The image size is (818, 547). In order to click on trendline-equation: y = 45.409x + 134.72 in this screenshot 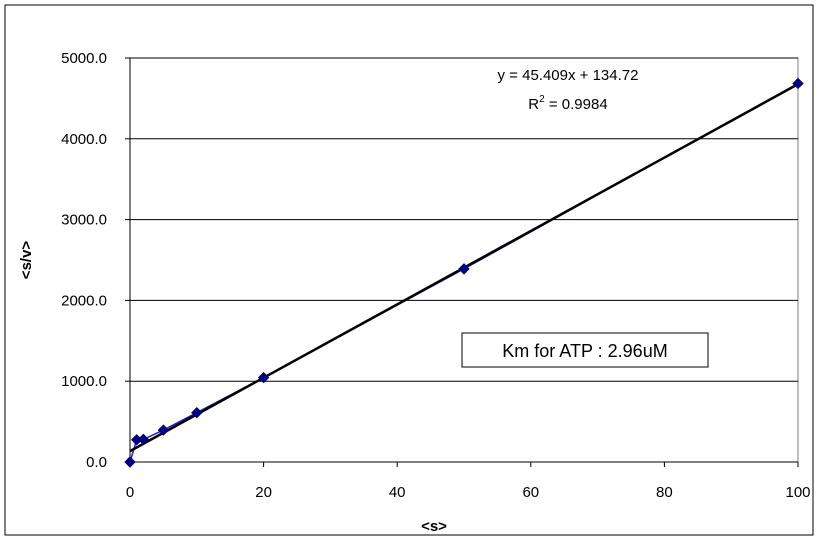, I will do `click(568, 75)`.